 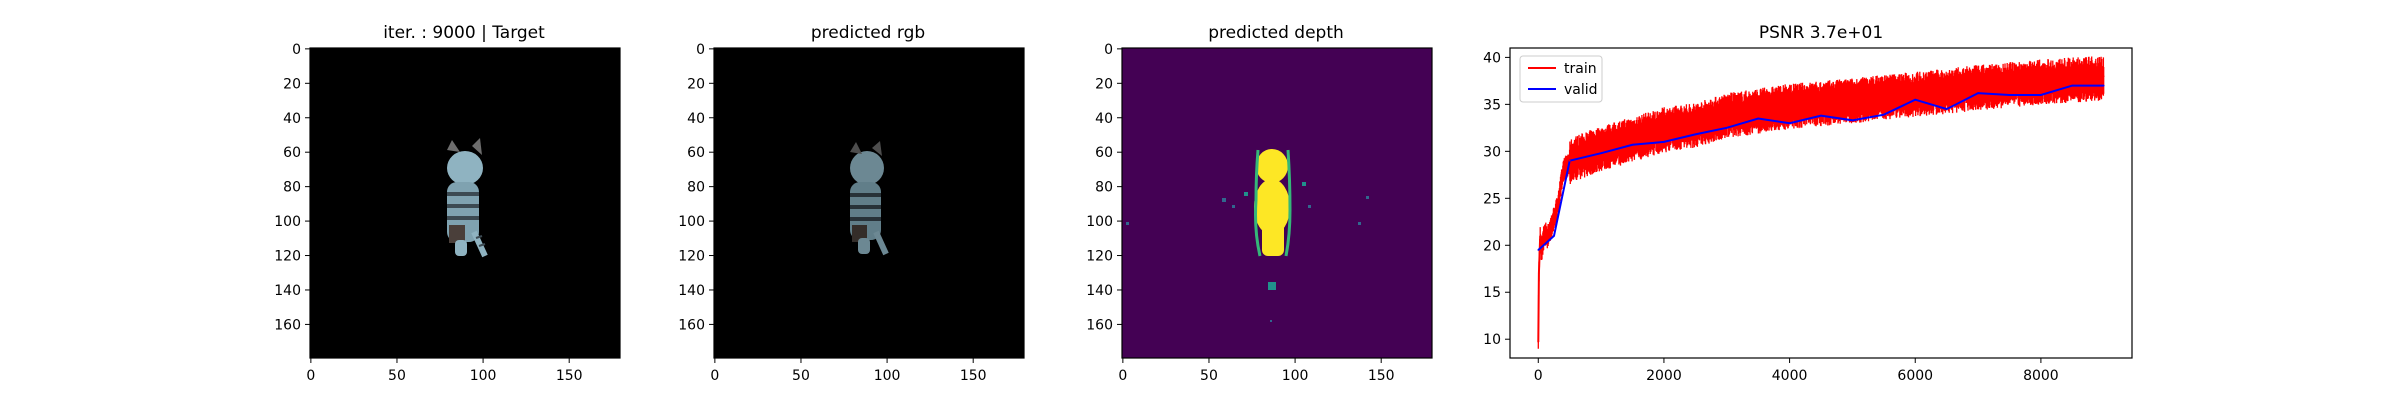 I want to click on predicted-depth-xtick-label: 100, so click(x=1295, y=376).